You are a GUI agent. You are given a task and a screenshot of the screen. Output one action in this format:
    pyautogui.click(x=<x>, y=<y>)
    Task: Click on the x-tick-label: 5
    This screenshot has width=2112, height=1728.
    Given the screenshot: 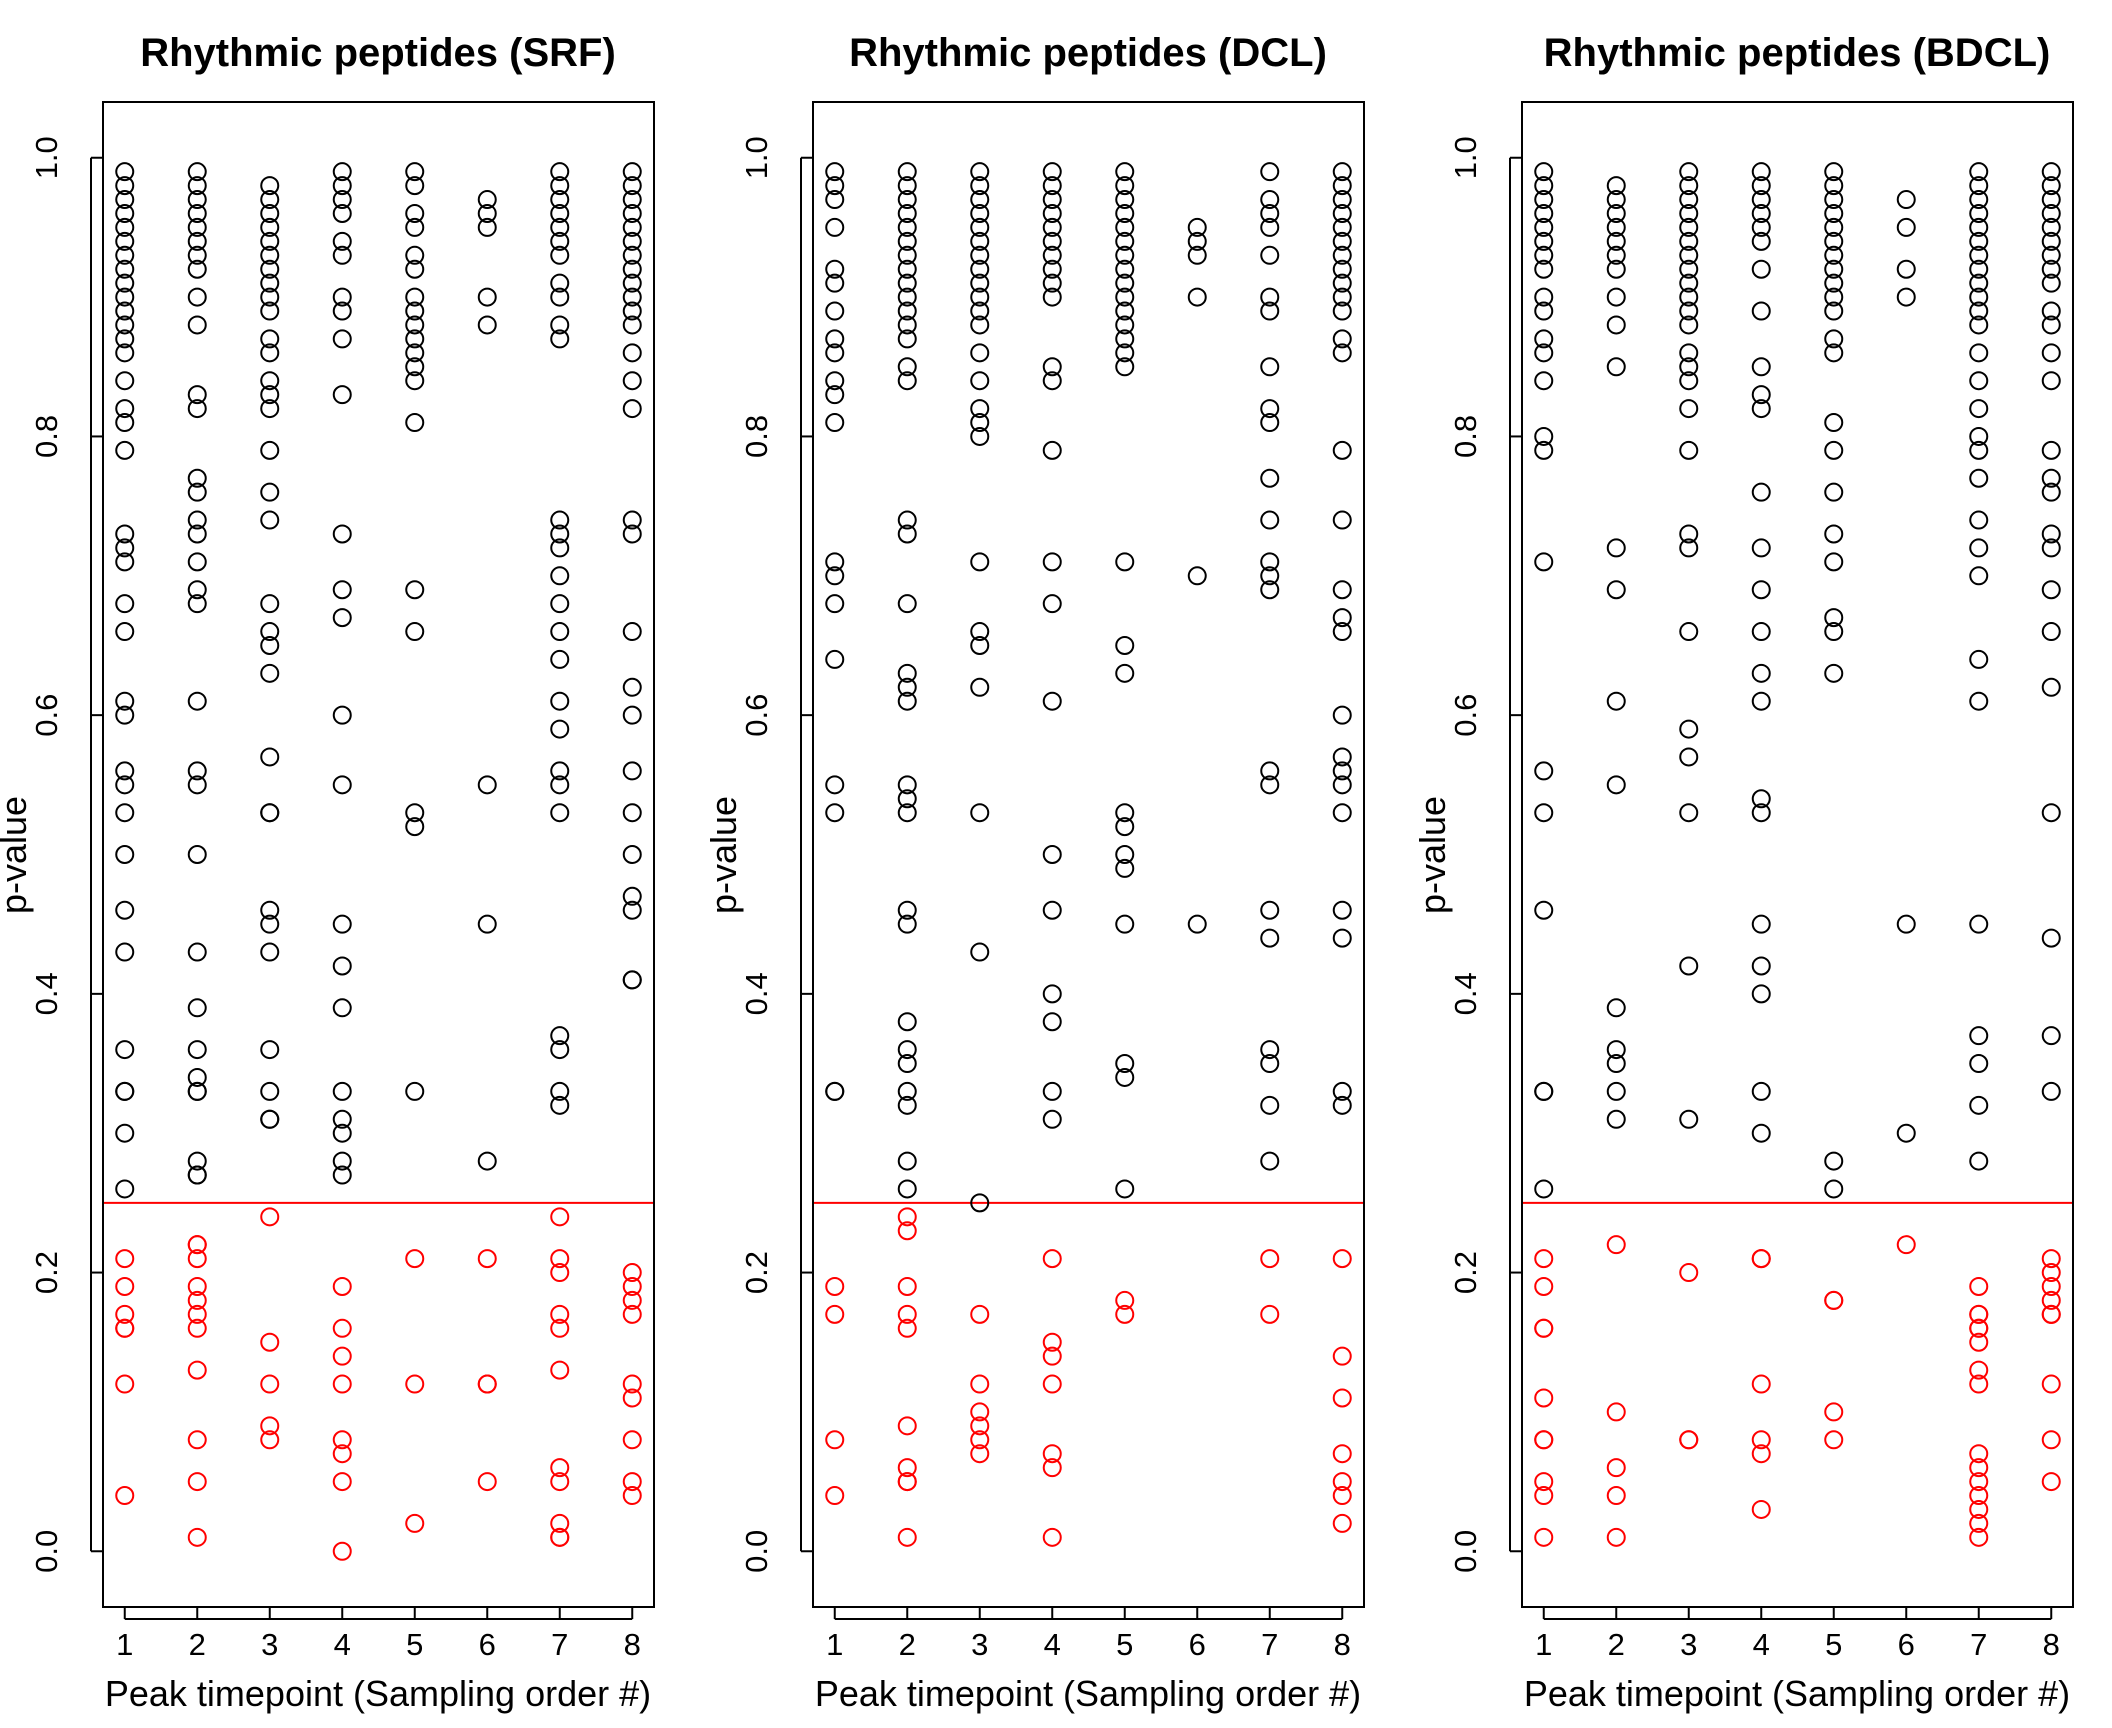 What is the action you would take?
    pyautogui.click(x=1833, y=1644)
    